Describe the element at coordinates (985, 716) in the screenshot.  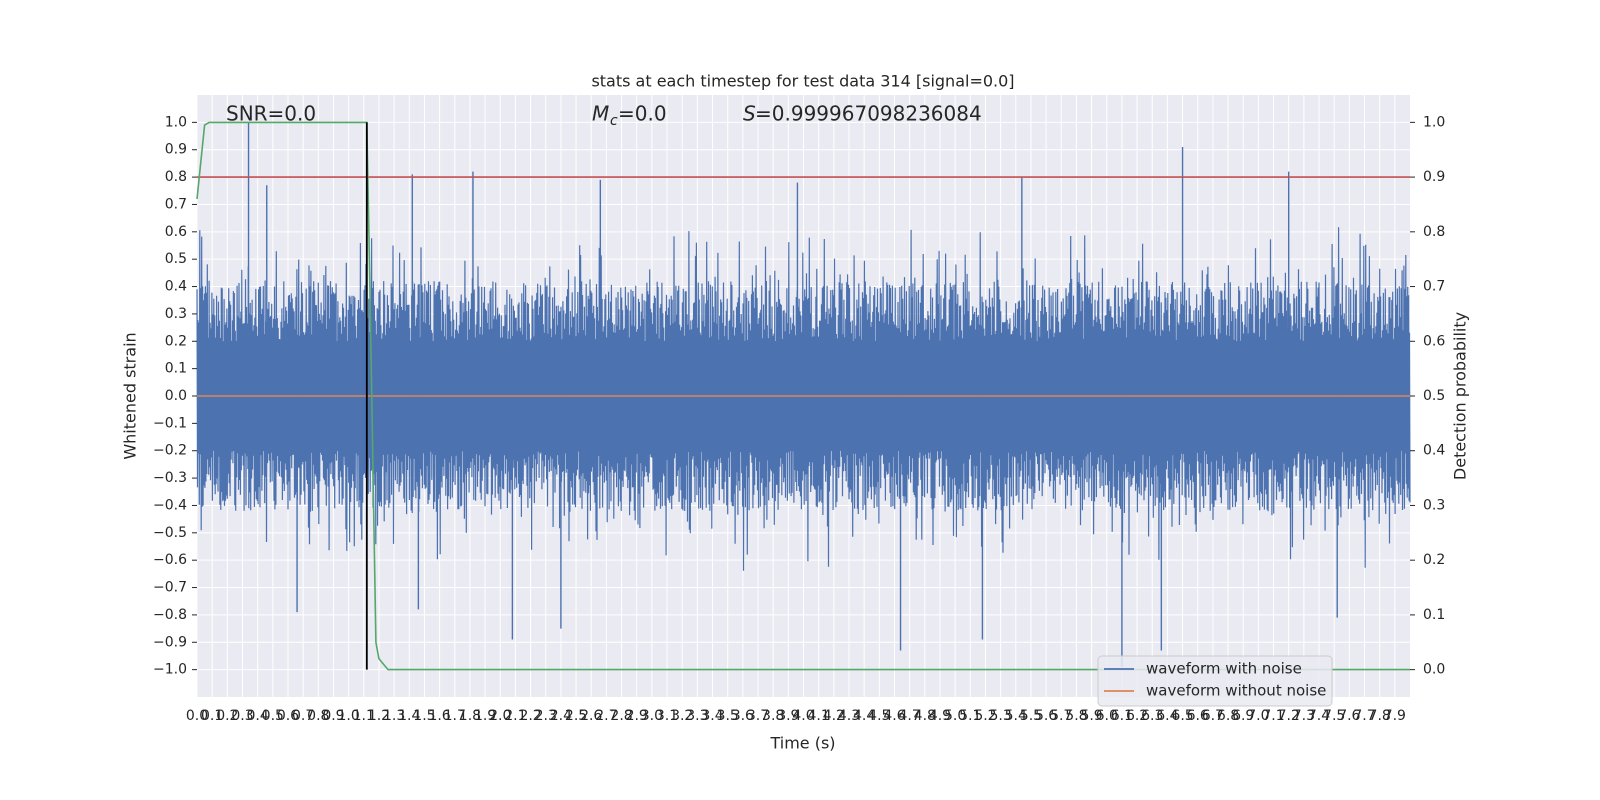
I see `x-tick-label: 5.2` at that location.